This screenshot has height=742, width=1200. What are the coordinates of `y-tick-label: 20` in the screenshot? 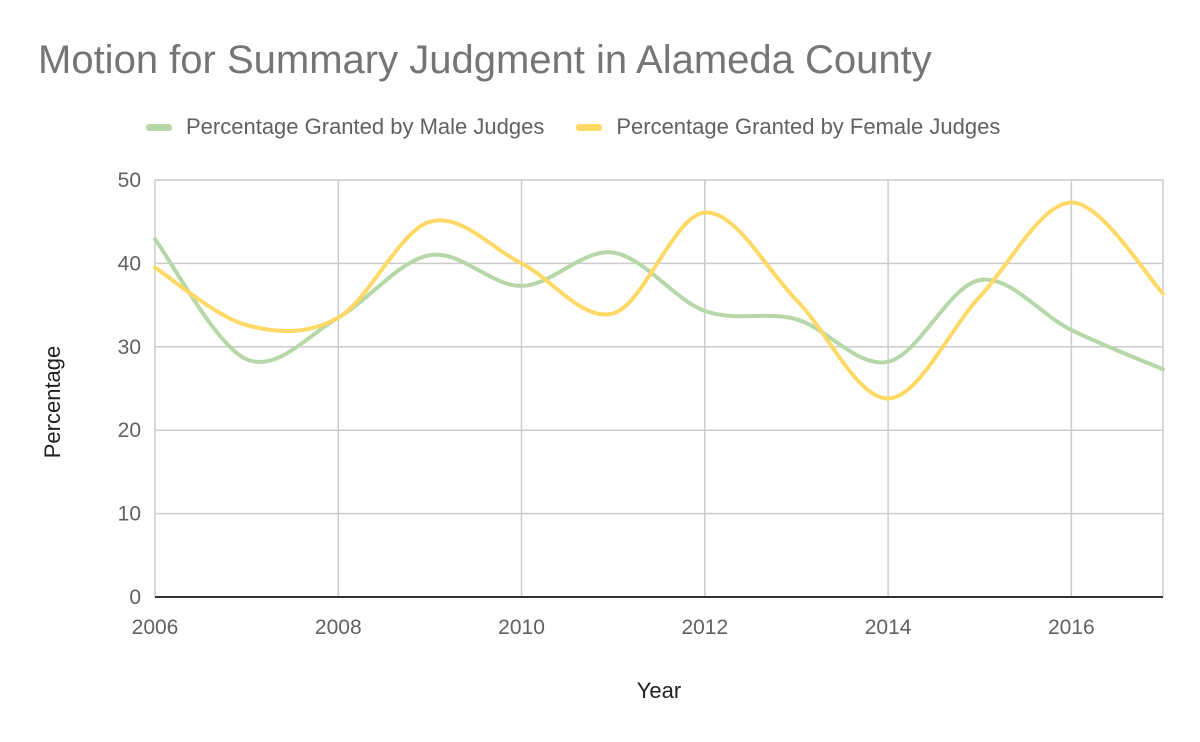 It's located at (129, 430).